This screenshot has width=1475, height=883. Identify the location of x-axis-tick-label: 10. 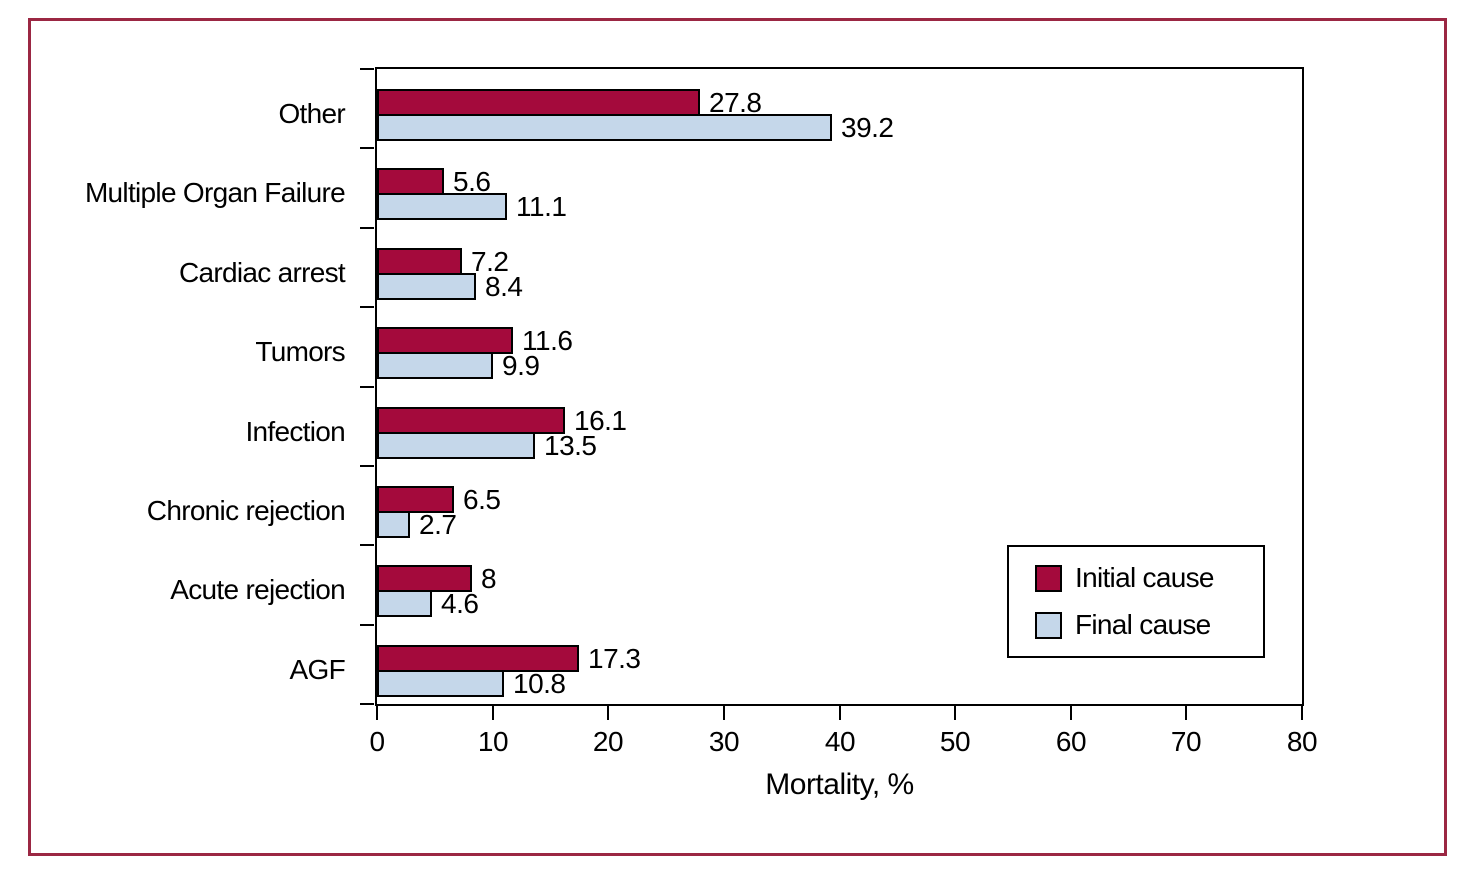
(493, 741).